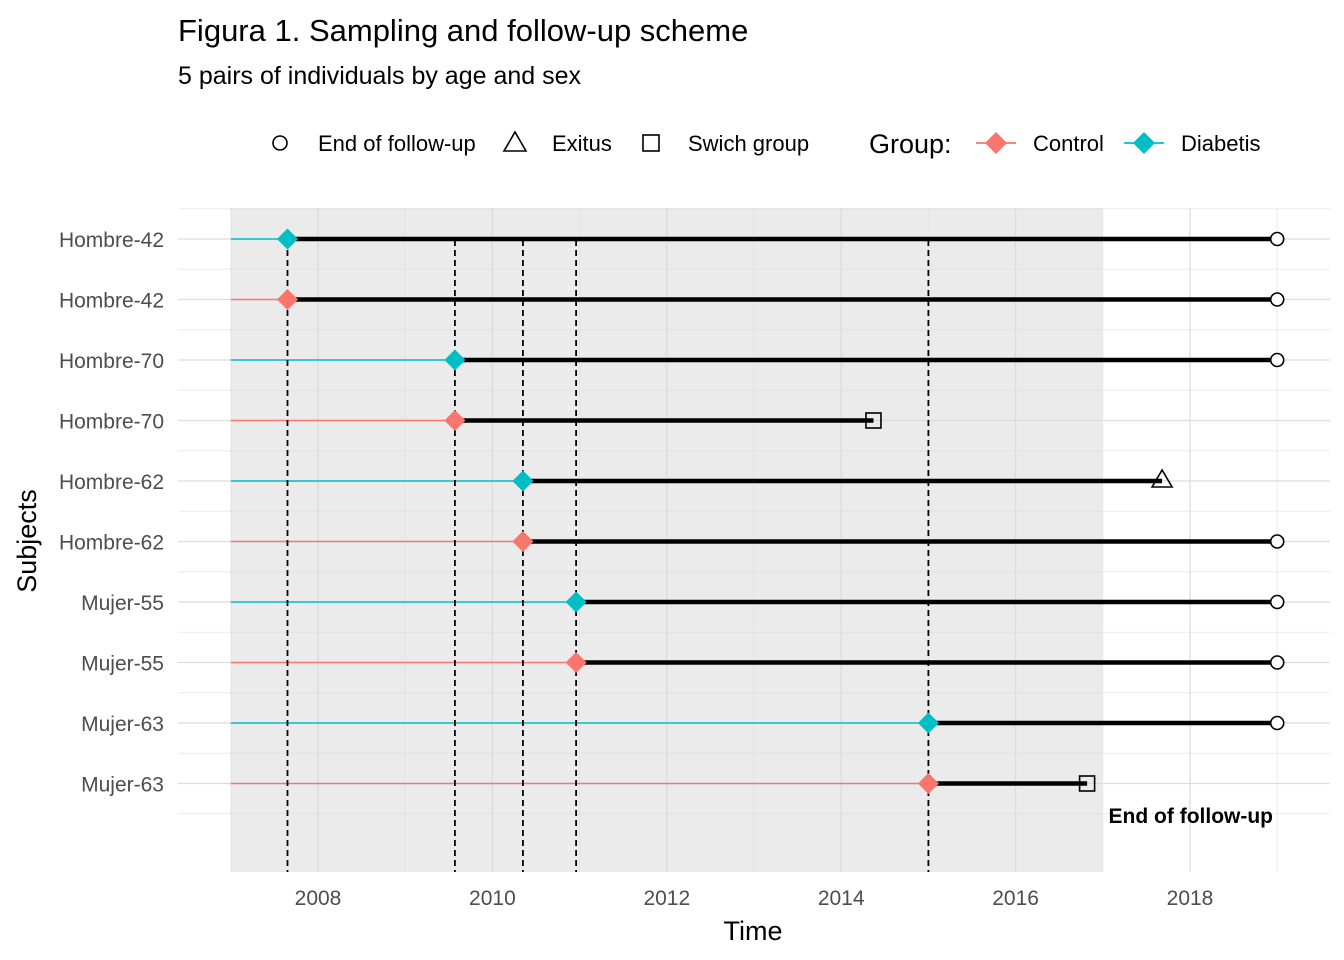  Describe the element at coordinates (1162, 478) in the screenshot. I see `exitus-point` at that location.